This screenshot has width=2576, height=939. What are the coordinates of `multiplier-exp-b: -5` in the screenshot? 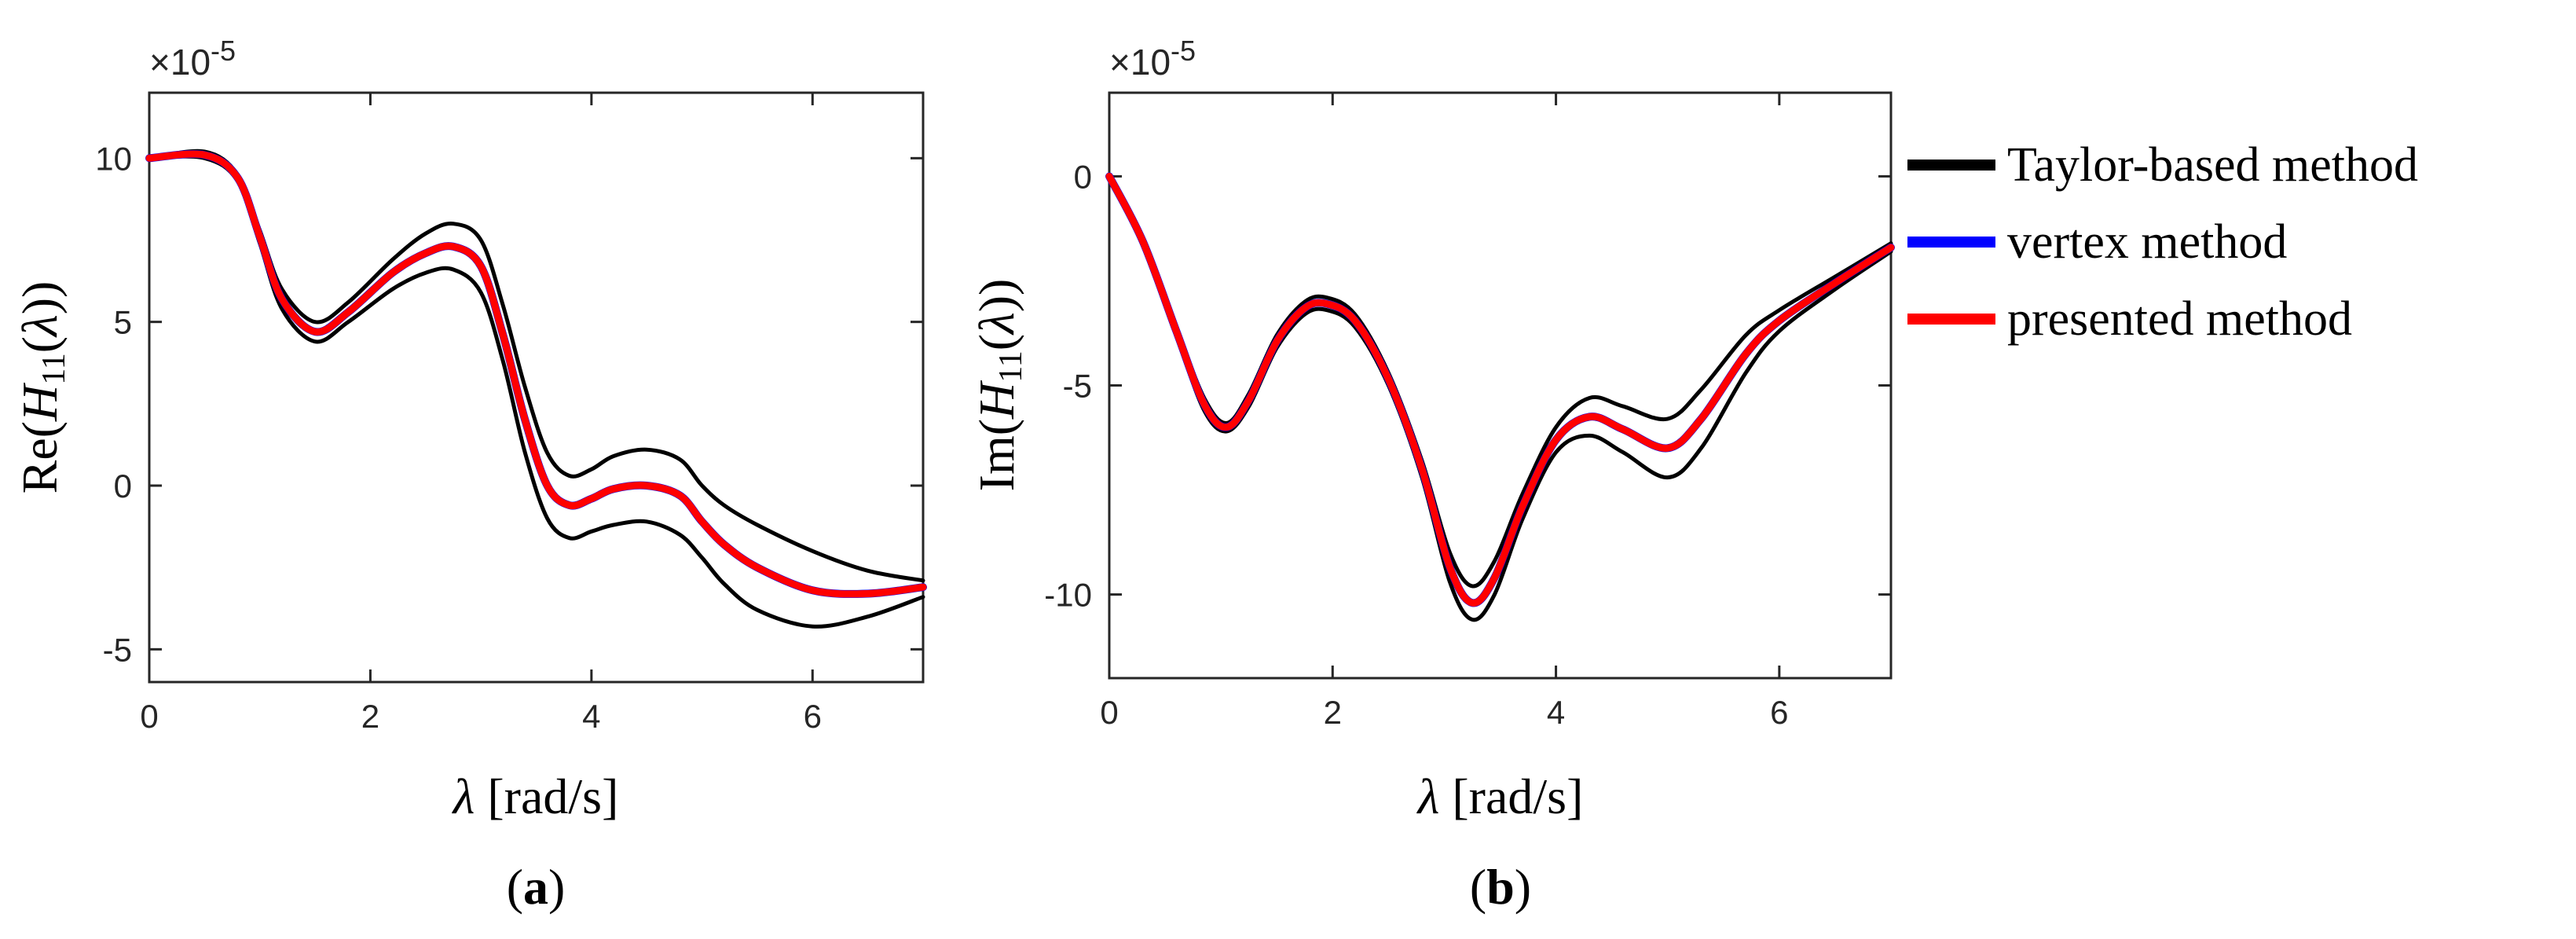 It's located at (1183, 51).